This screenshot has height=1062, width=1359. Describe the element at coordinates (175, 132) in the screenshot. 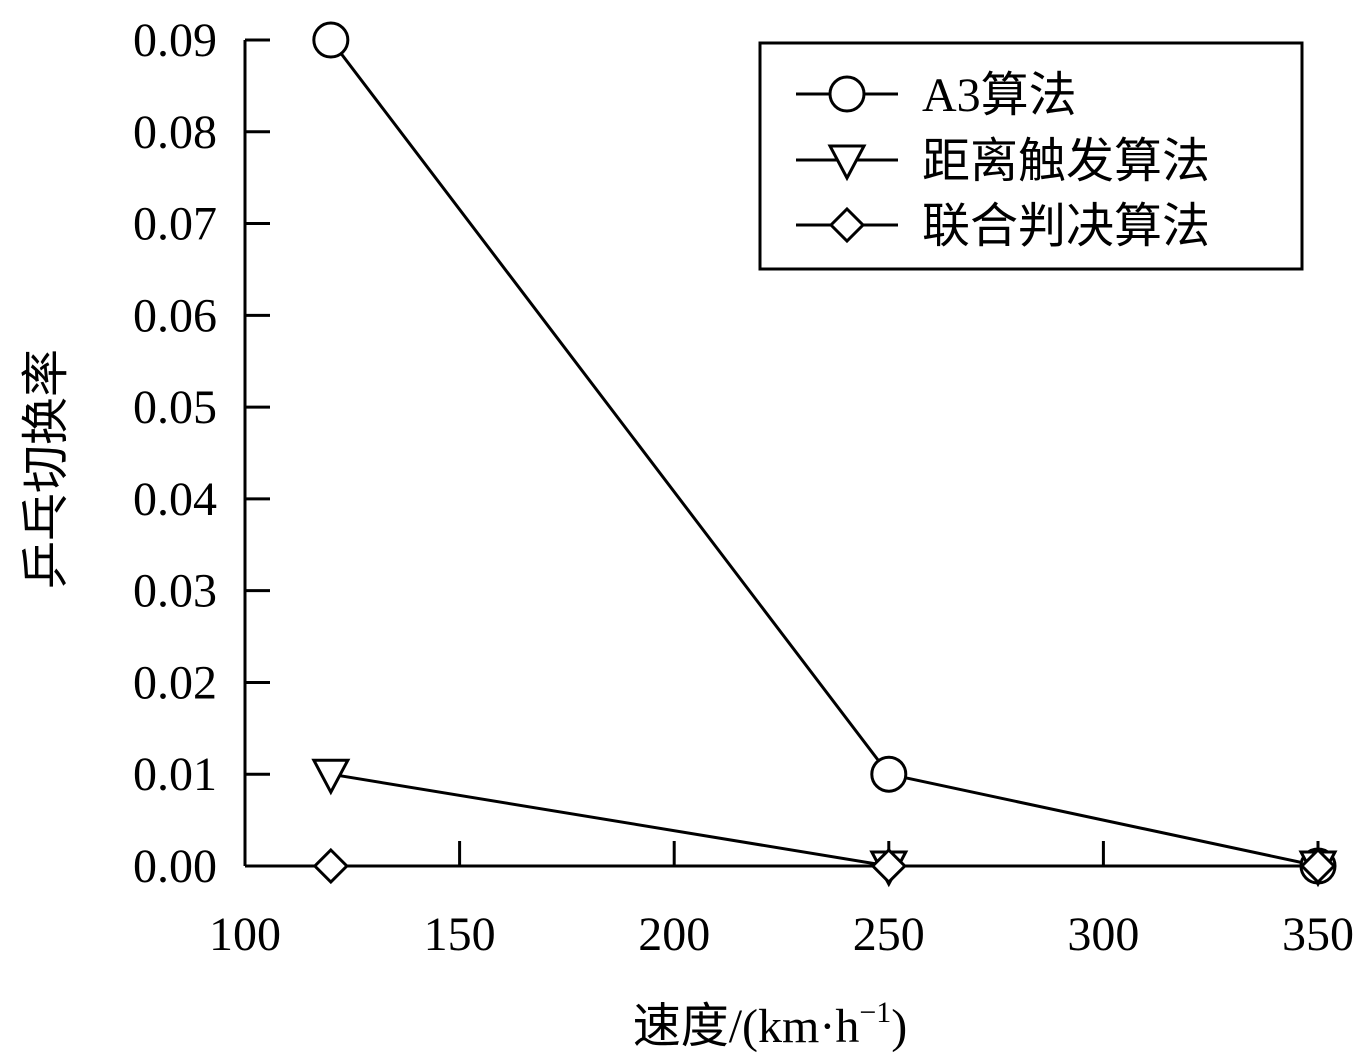

I see `y-tick-label: 0.08` at that location.